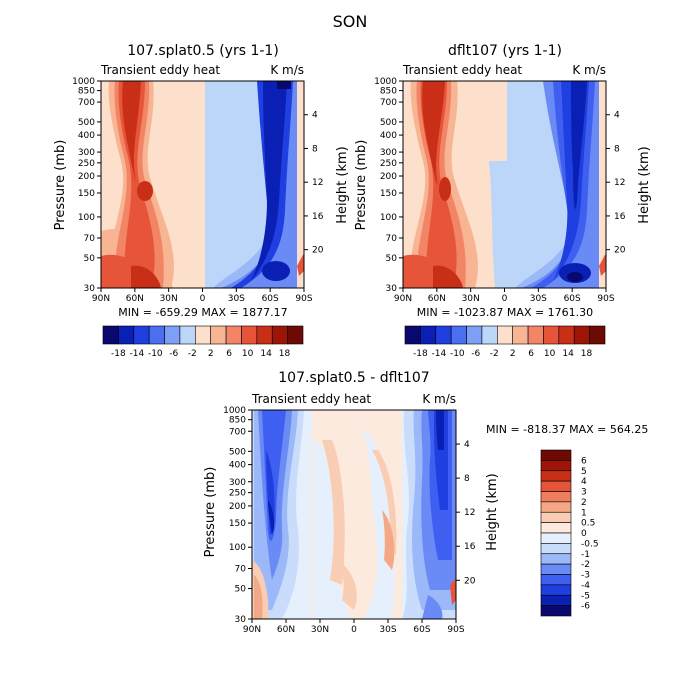  I want to click on panel-2-height-tick-label: 8, so click(617, 149).